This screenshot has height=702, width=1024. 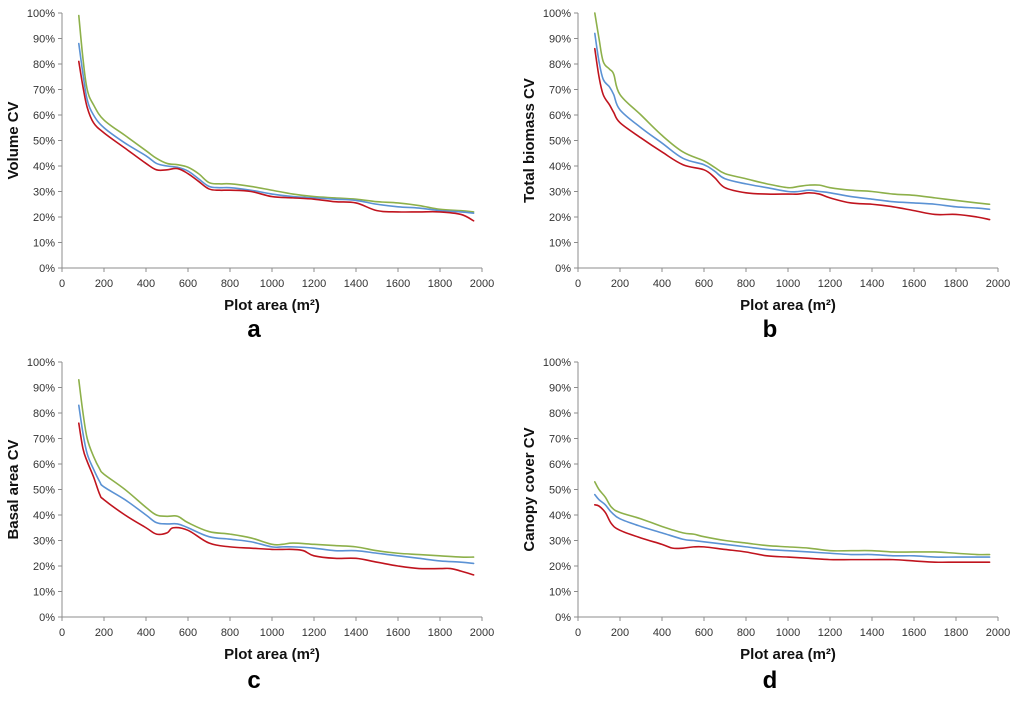 What do you see at coordinates (770, 329) in the screenshot?
I see `panel-label: b` at bounding box center [770, 329].